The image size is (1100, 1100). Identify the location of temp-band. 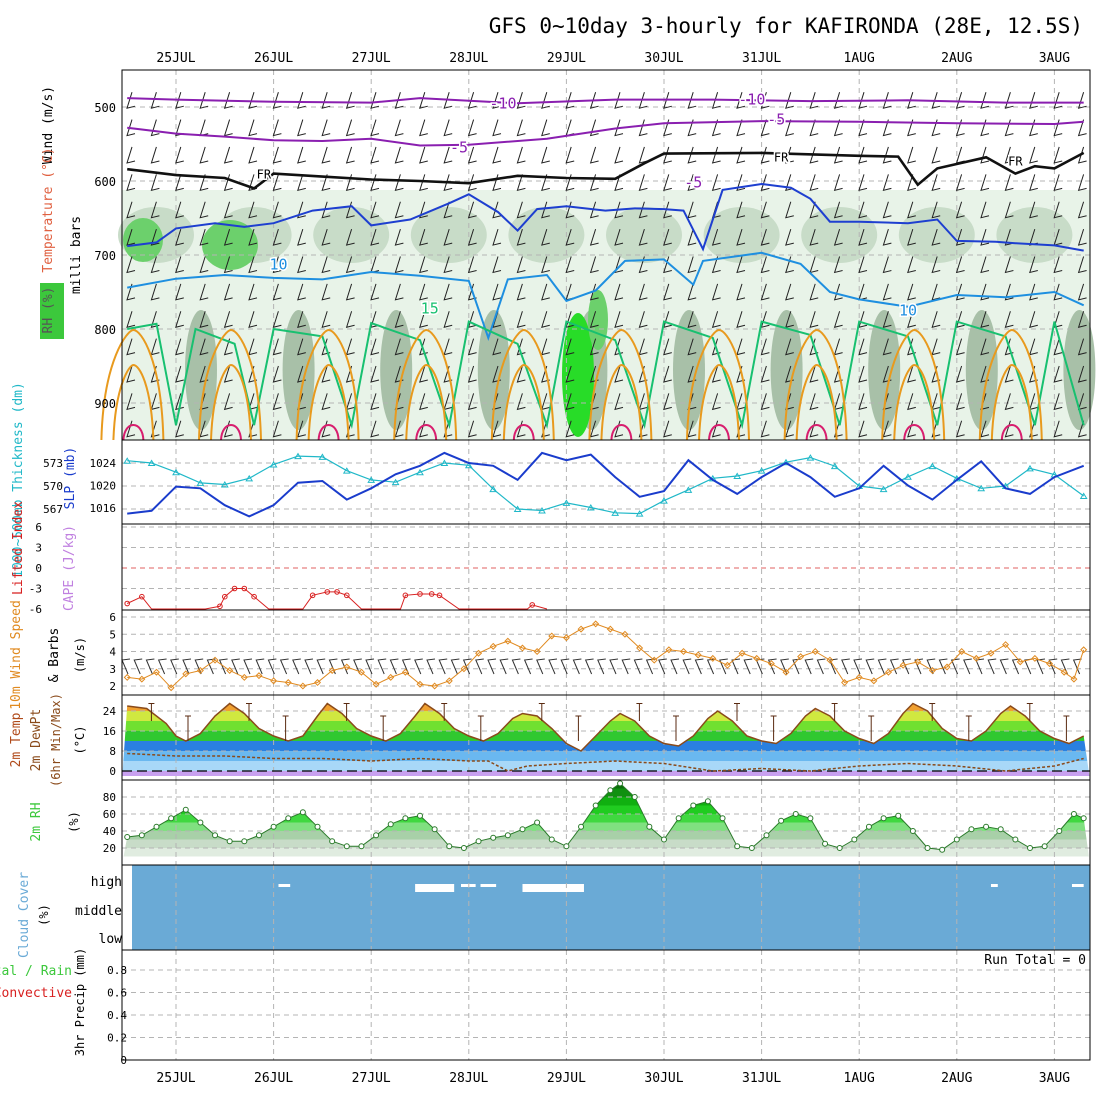
(606, 766).